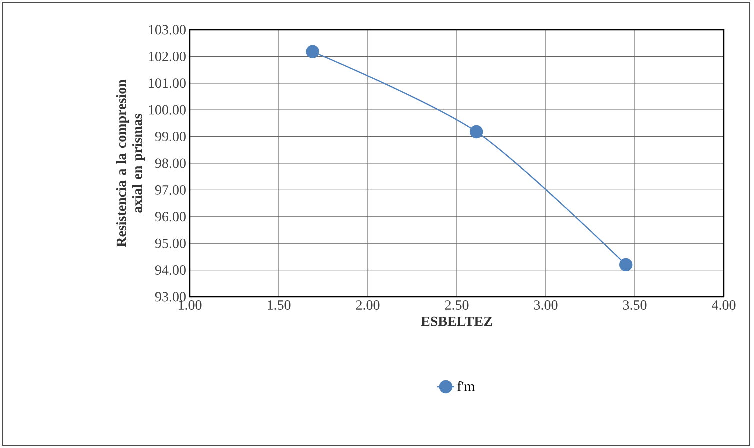 Image resolution: width=754 pixels, height=448 pixels. What do you see at coordinates (724, 305) in the screenshot?
I see `x-tick-label: 4.00` at bounding box center [724, 305].